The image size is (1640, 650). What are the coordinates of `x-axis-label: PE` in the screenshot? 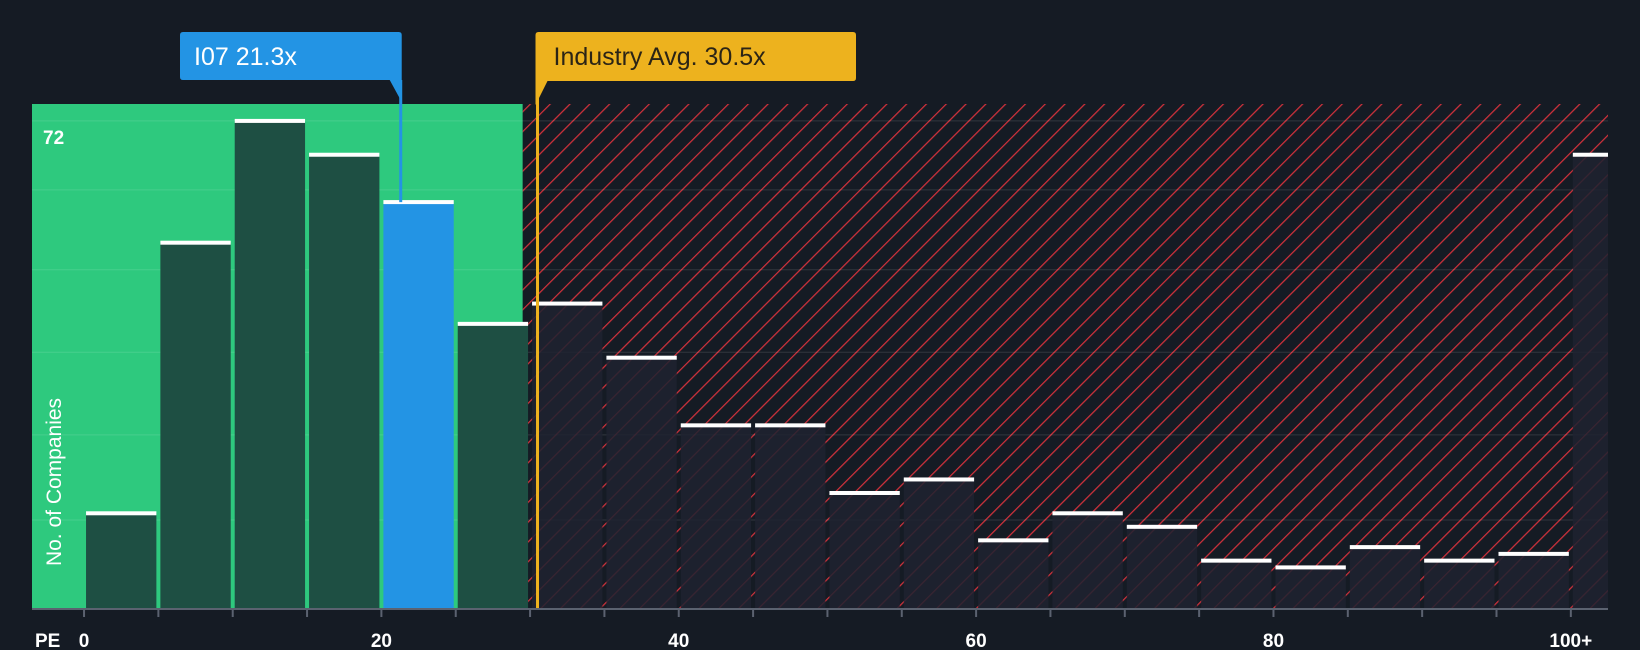 It's located at (47, 640).